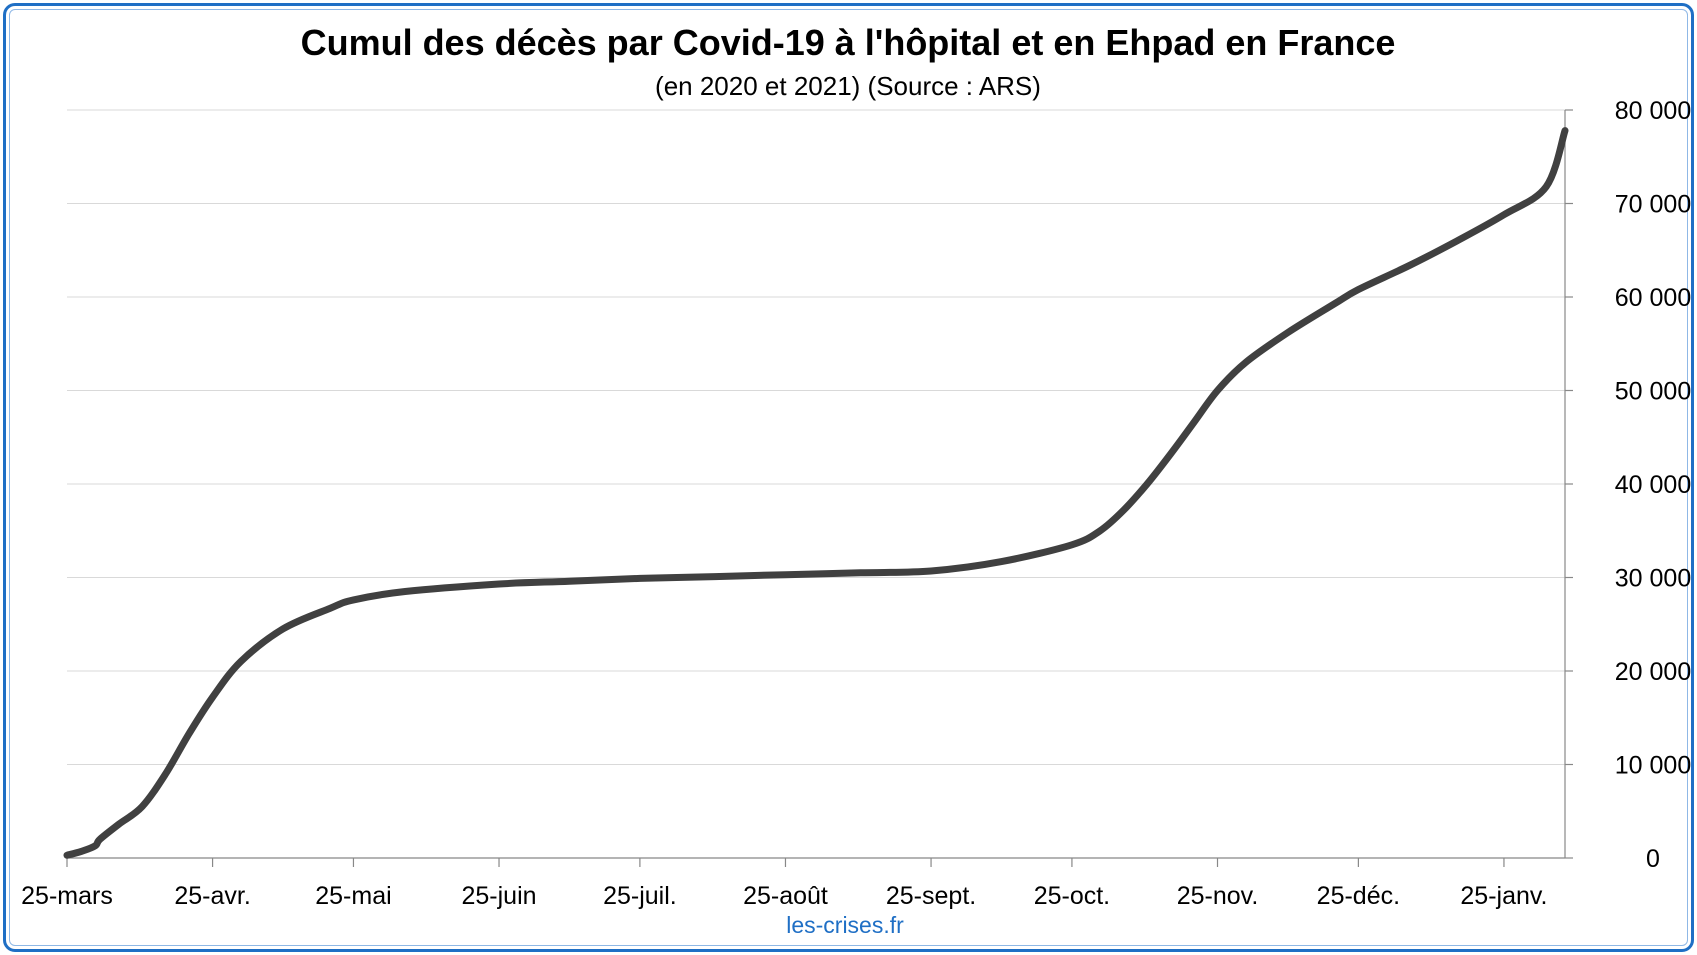 This screenshot has width=1697, height=955. Describe the element at coordinates (212, 896) in the screenshot. I see `x-tick-label: 25-avr.` at that location.